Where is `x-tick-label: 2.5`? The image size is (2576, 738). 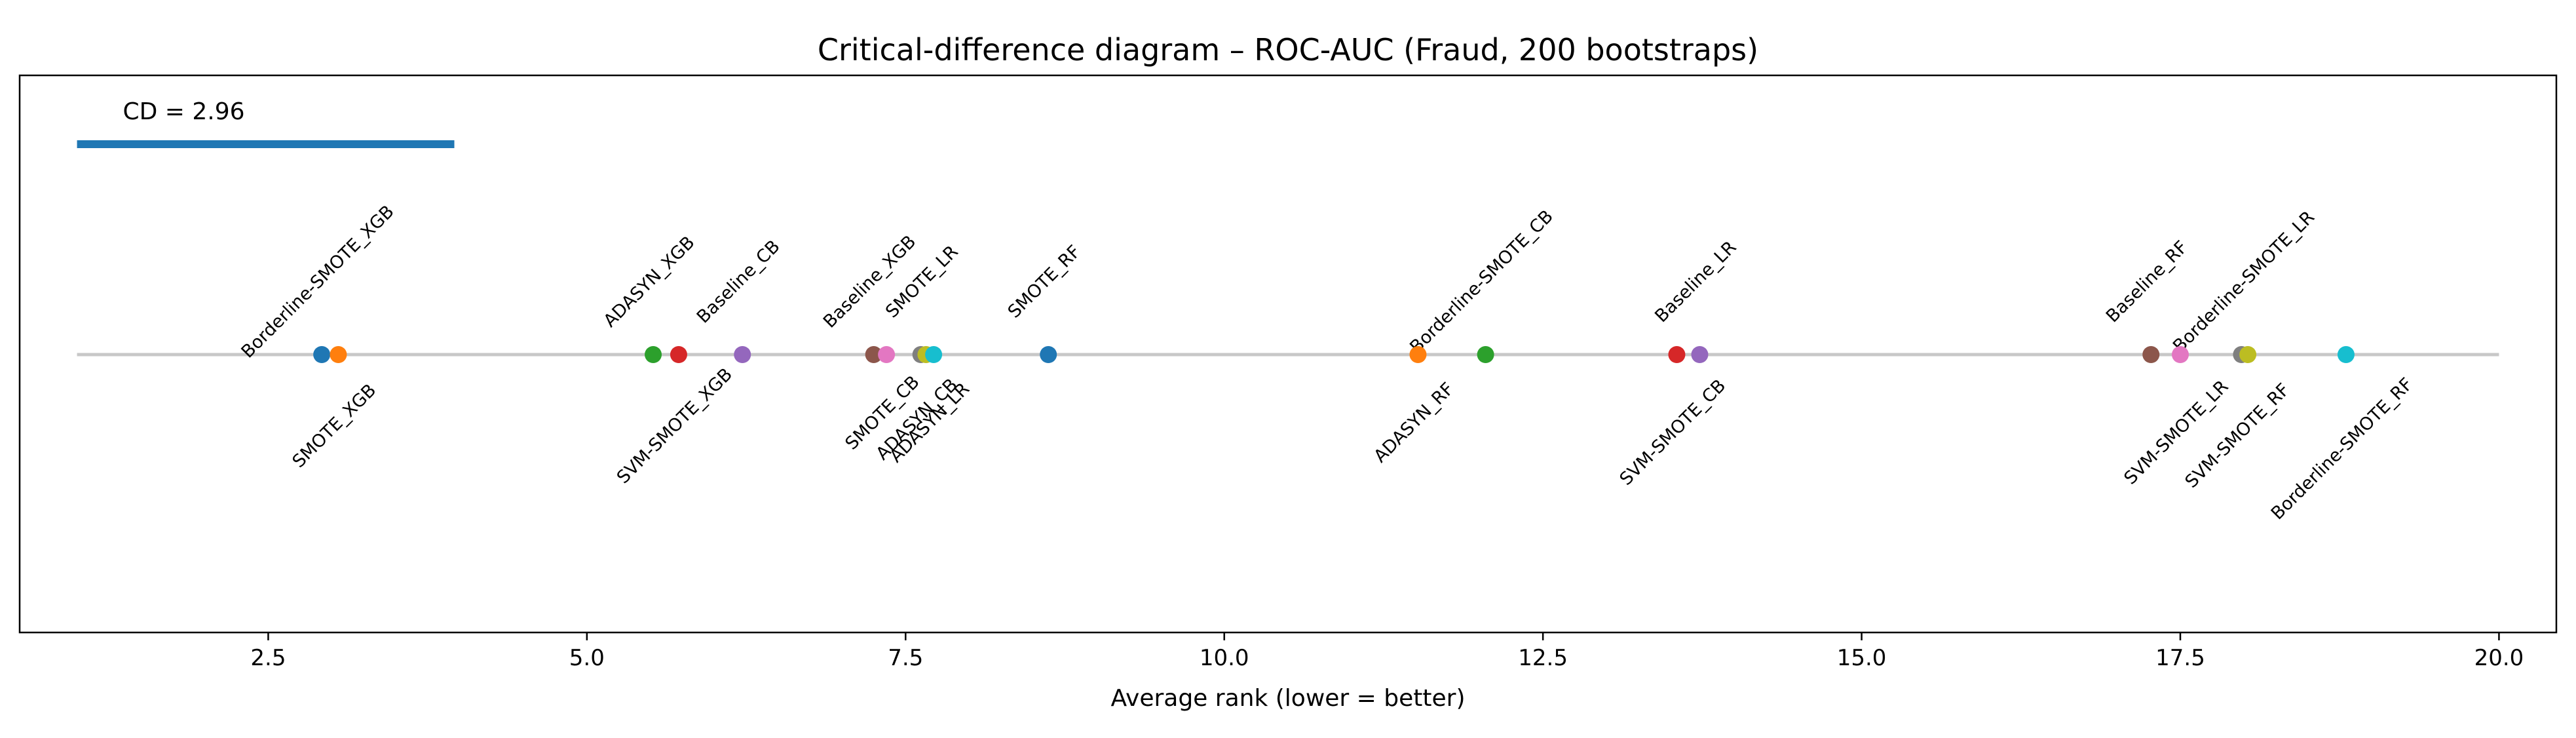 x-tick-label: 2.5 is located at coordinates (268, 658).